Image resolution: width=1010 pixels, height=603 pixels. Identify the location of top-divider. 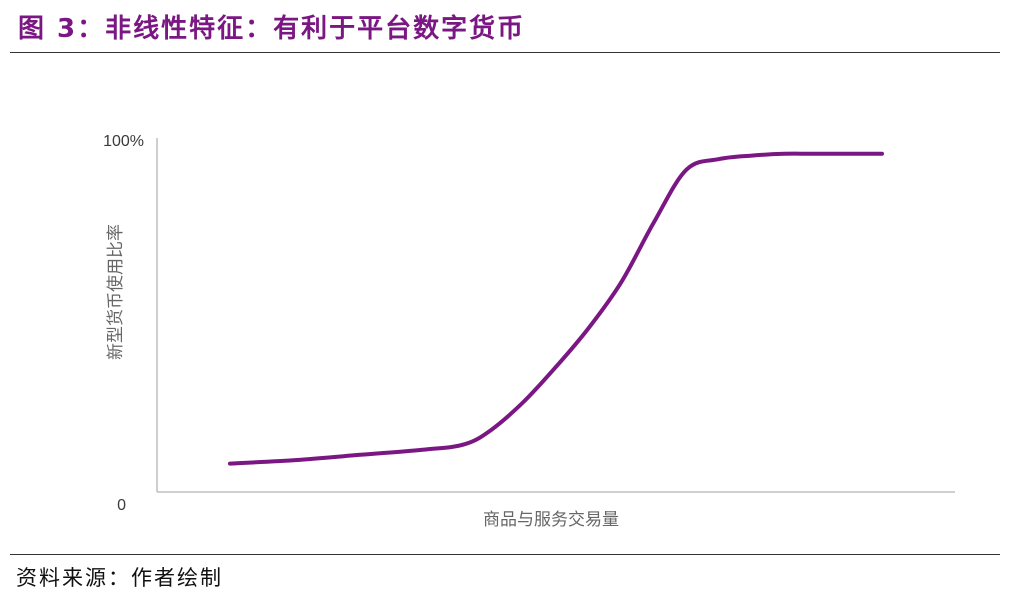
(505, 52).